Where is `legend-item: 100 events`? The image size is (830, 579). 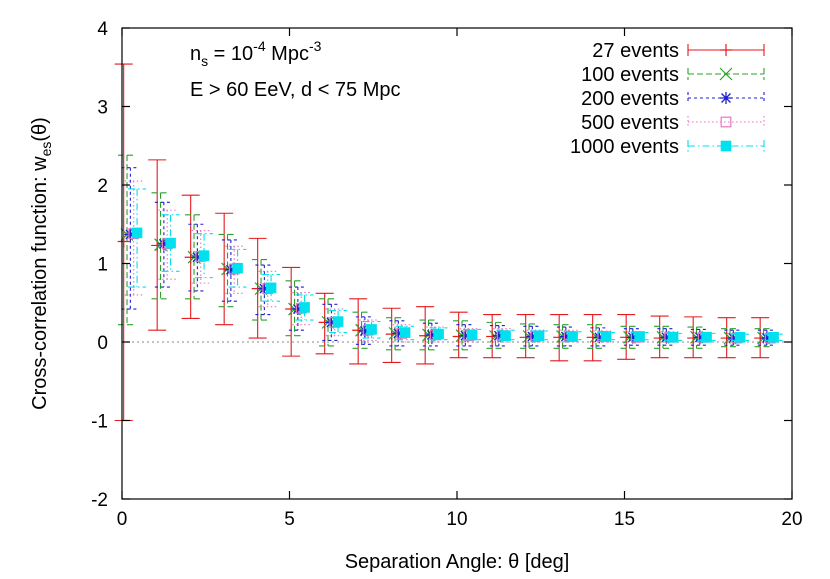 legend-item: 100 events is located at coordinates (673, 75).